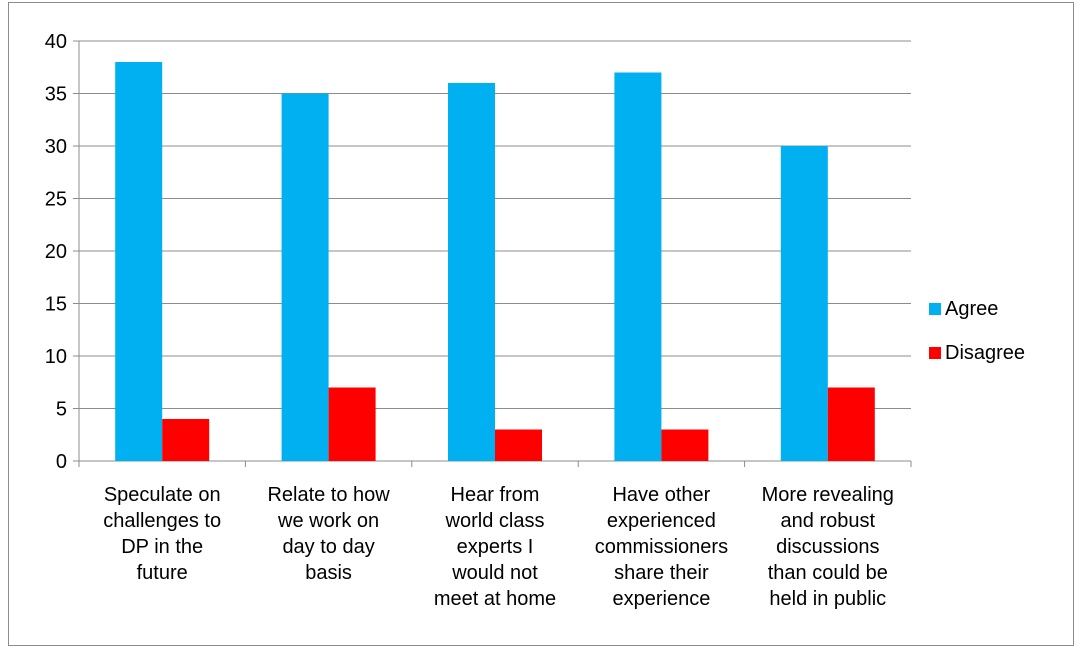 The height and width of the screenshot is (650, 1080). I want to click on y-tick-label: 30, so click(56, 147).